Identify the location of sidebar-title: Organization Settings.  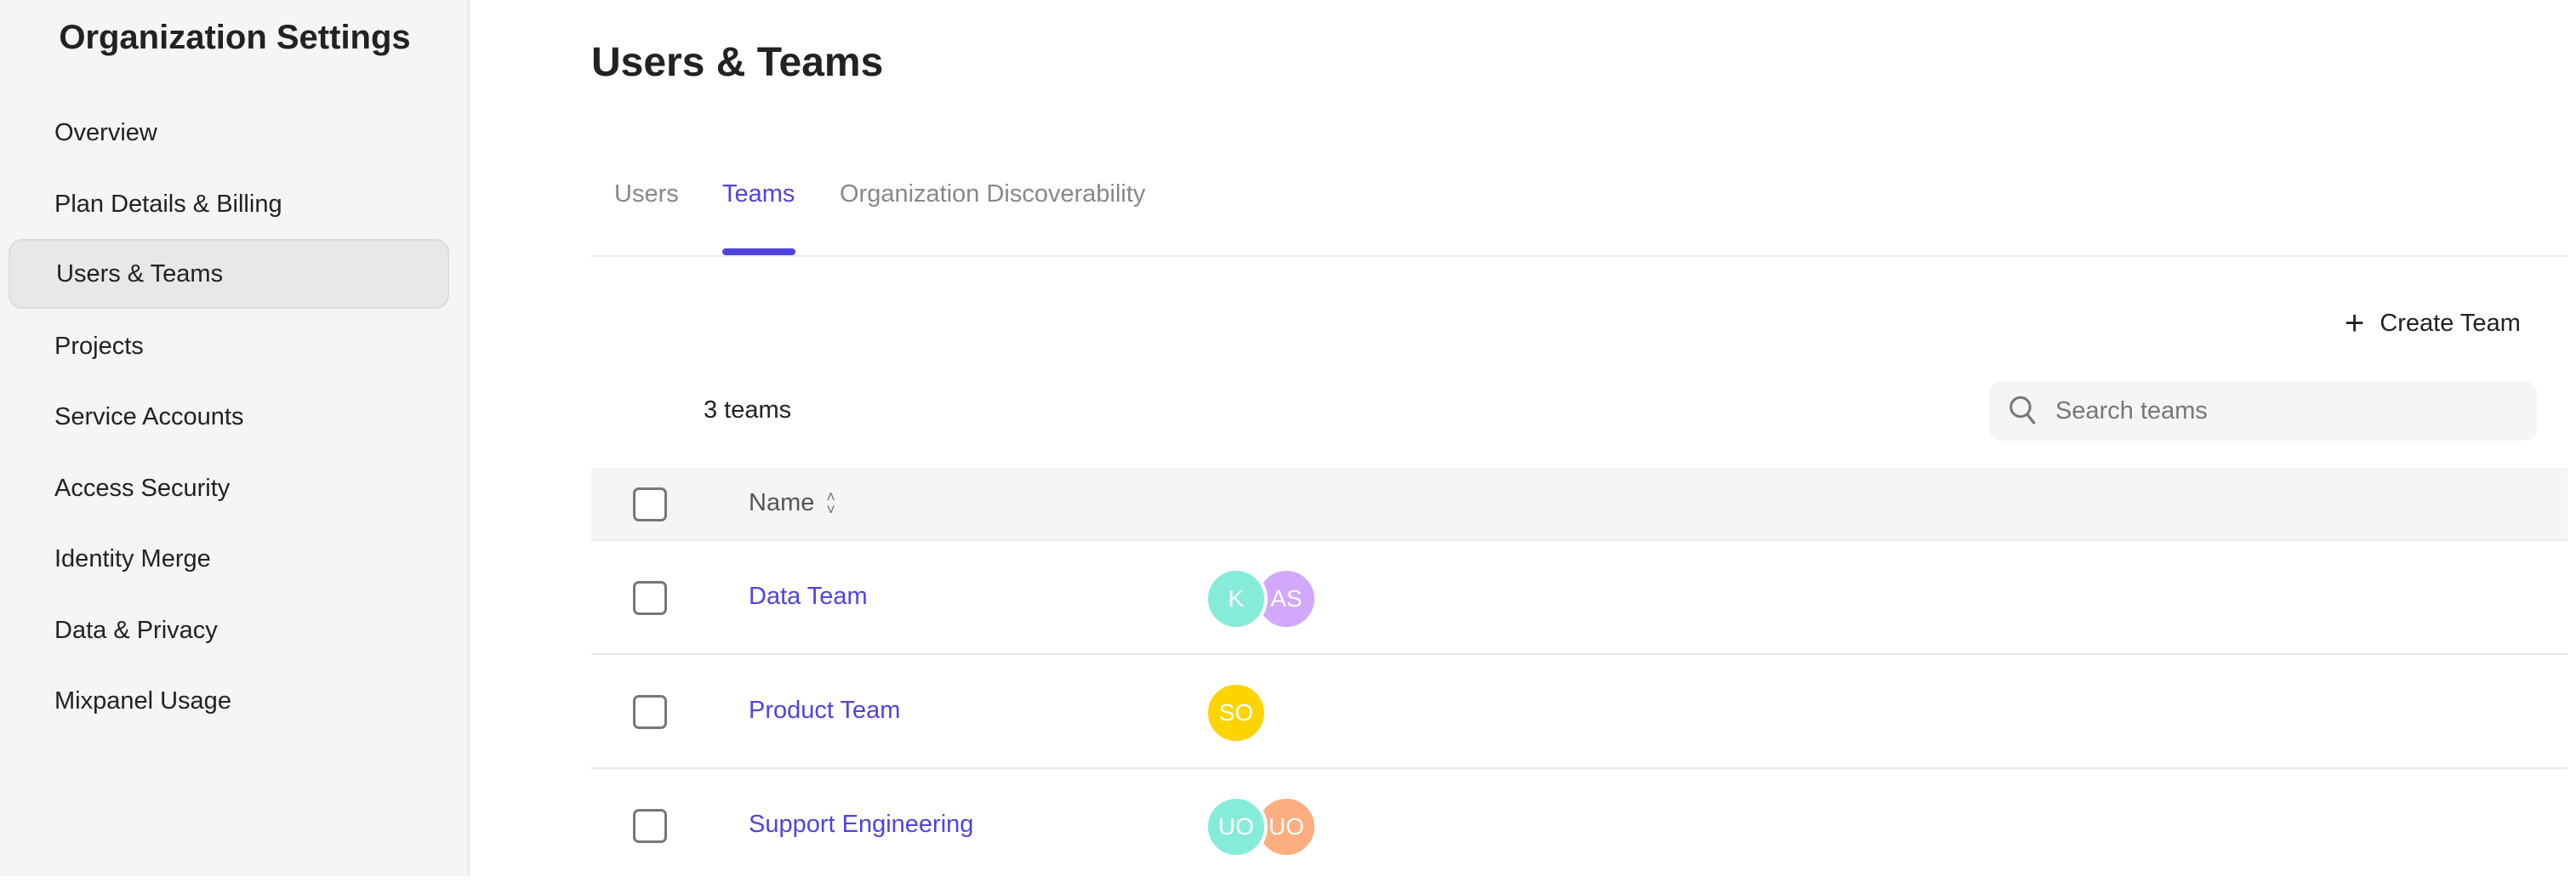
(235, 37).